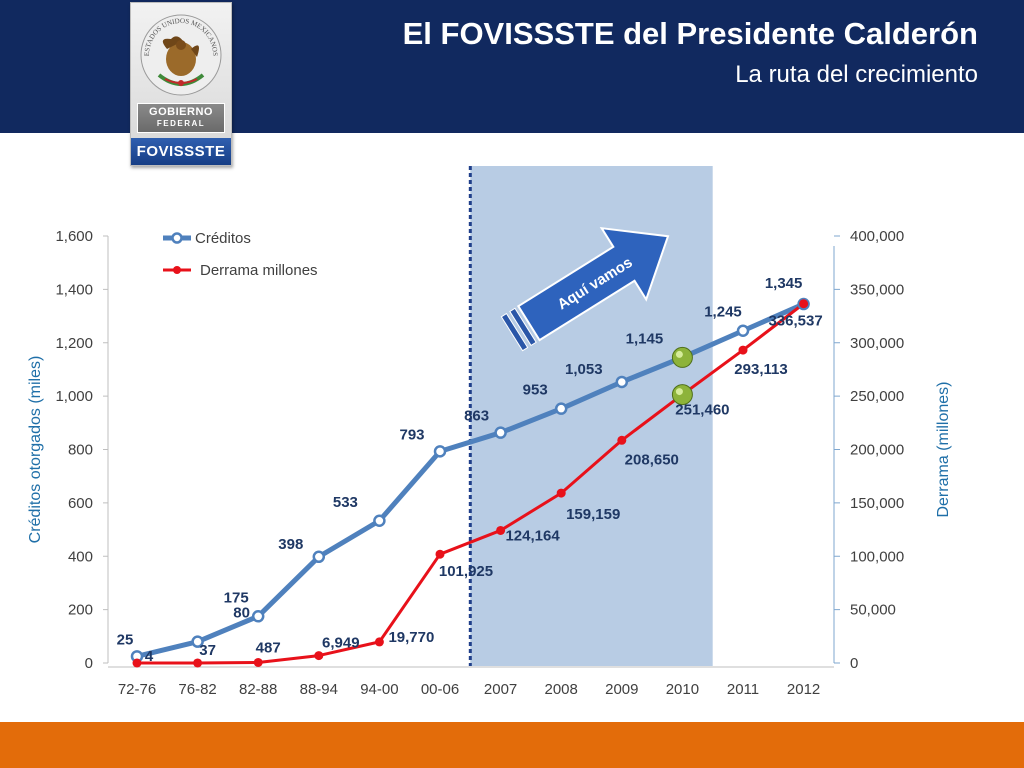  Describe the element at coordinates (80, 610) in the screenshot. I see `left-tick-label: 200` at that location.